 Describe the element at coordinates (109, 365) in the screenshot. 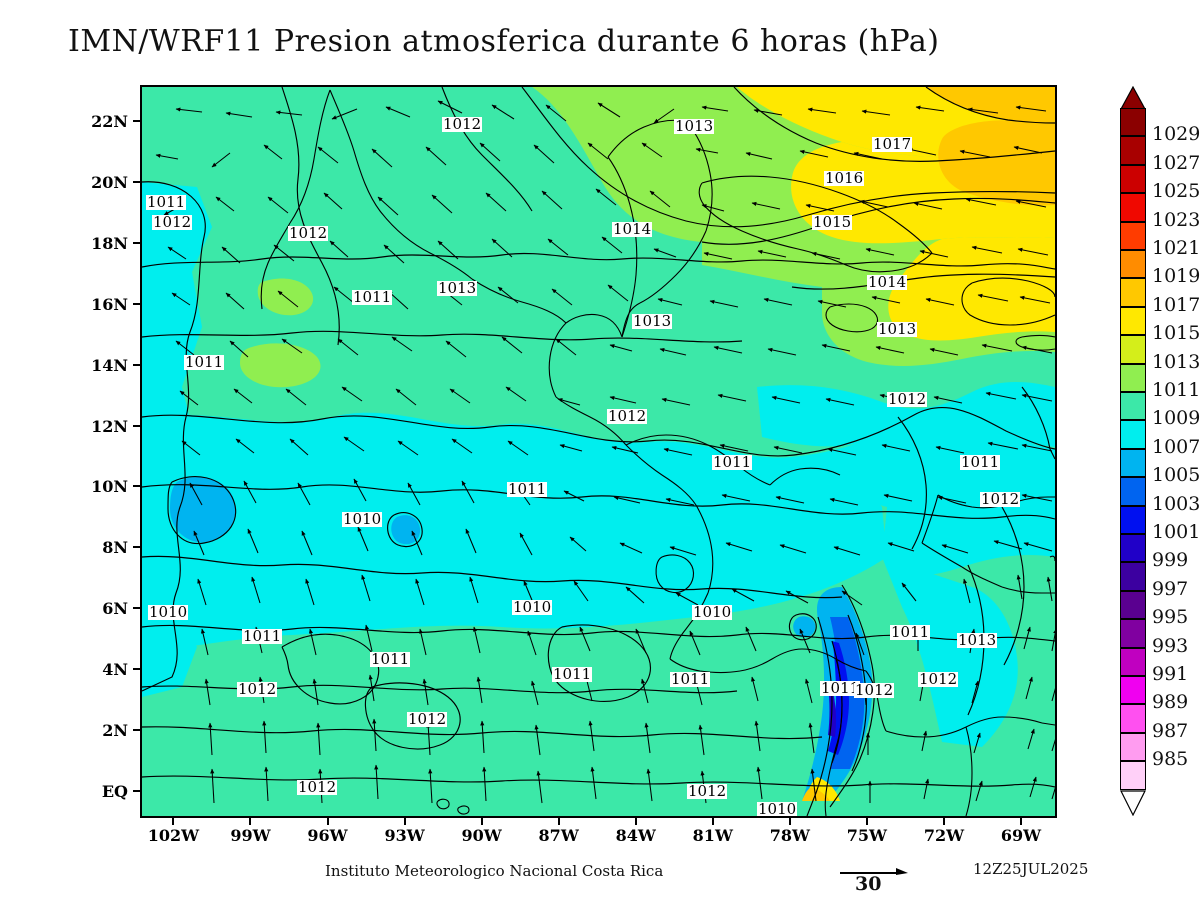

I see `y-axis-tick-label: 14N` at that location.